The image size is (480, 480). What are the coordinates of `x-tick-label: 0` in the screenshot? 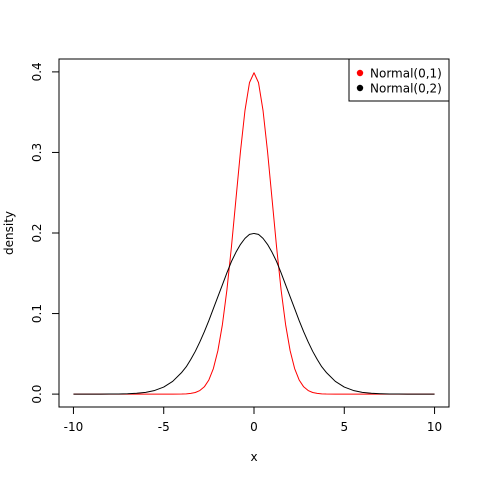 It's located at (254, 427).